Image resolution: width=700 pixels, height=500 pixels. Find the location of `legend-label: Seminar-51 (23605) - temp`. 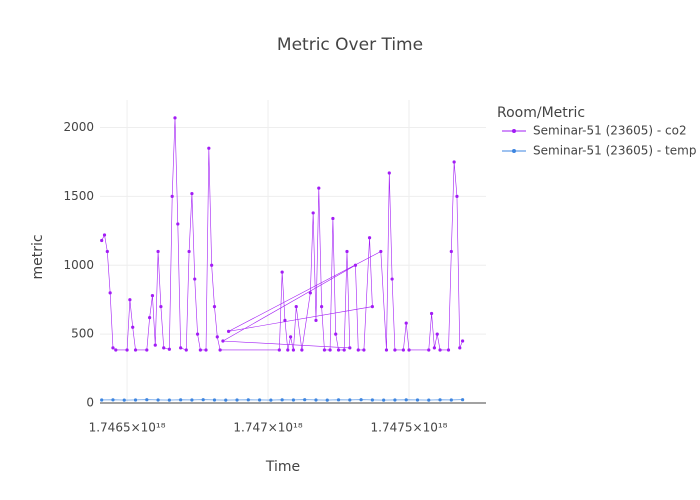

legend-label: Seminar-51 (23605) - temp is located at coordinates (614, 151).